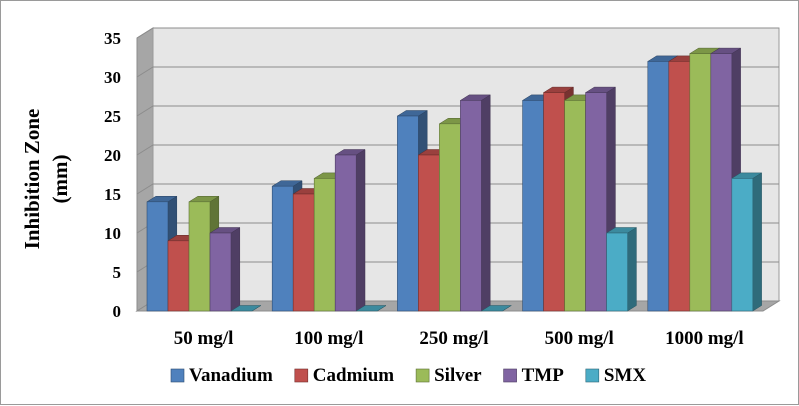  Describe the element at coordinates (704, 338) in the screenshot. I see `x-category-label: 1000 mg/l` at that location.